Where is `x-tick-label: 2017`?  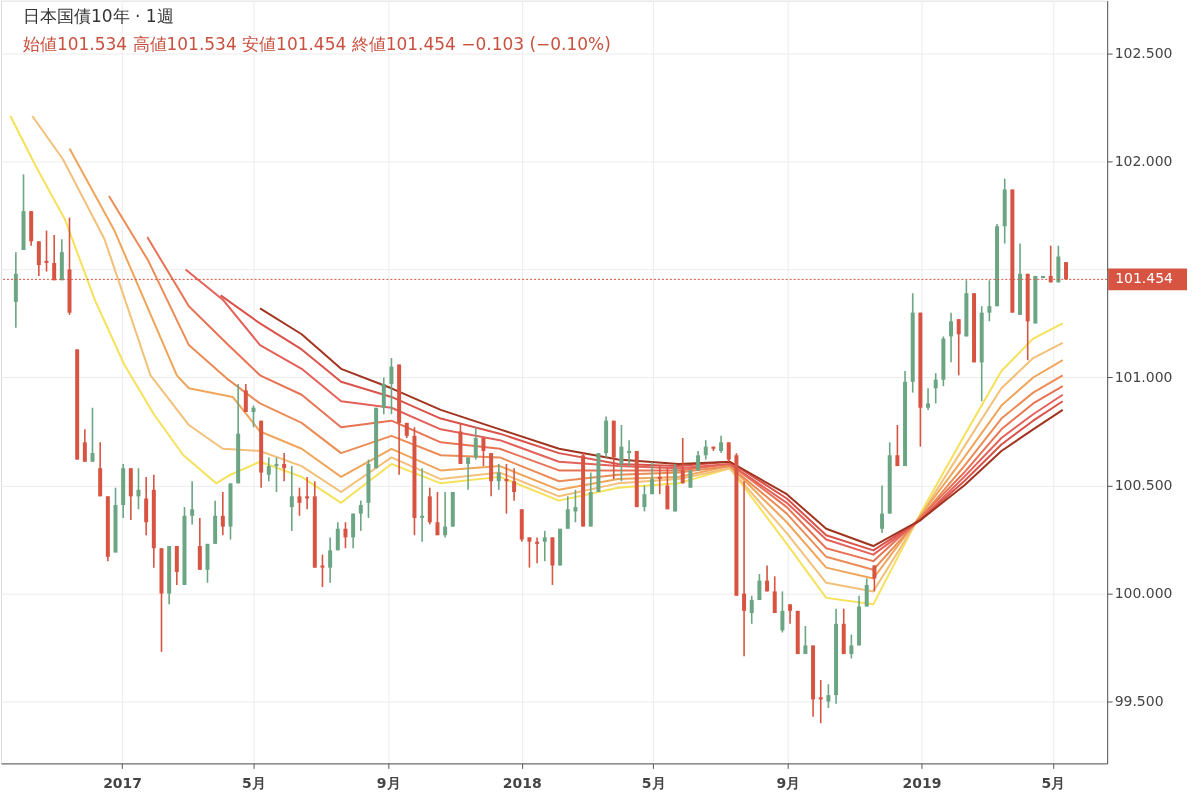
x-tick-label: 2017 is located at coordinates (123, 782).